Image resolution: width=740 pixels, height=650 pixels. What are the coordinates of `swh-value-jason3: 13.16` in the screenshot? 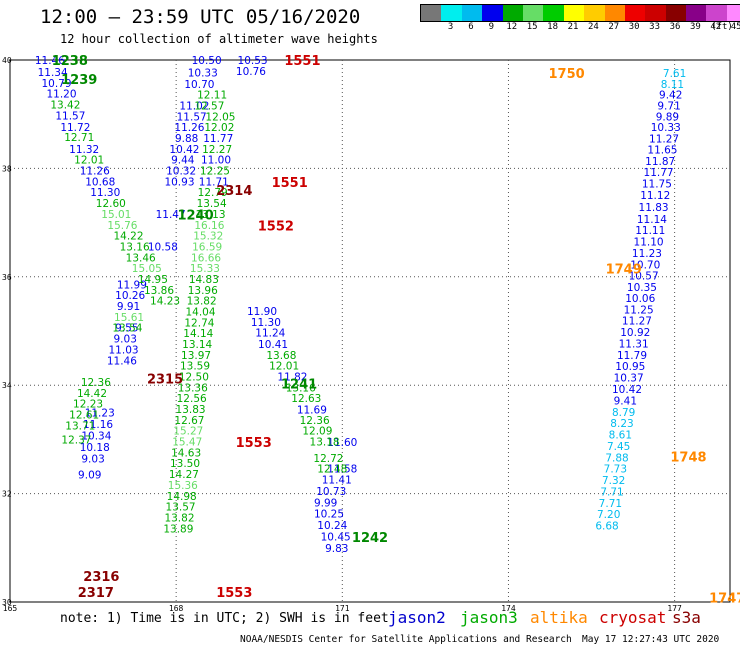 It's located at (301, 388).